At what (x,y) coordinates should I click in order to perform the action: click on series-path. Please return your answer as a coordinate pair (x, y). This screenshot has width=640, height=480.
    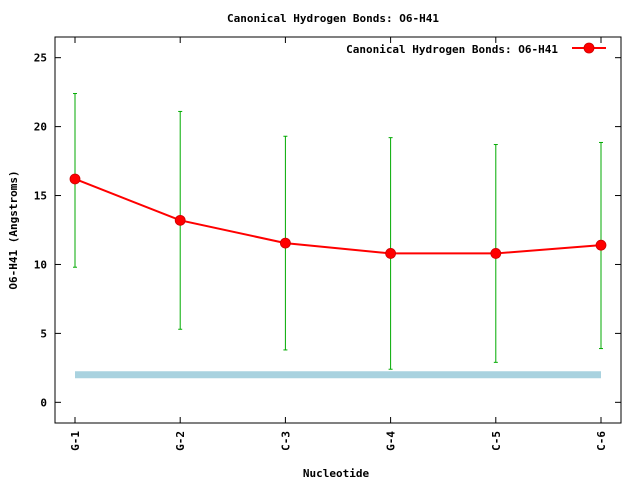
    Looking at the image, I should click on (338, 216).